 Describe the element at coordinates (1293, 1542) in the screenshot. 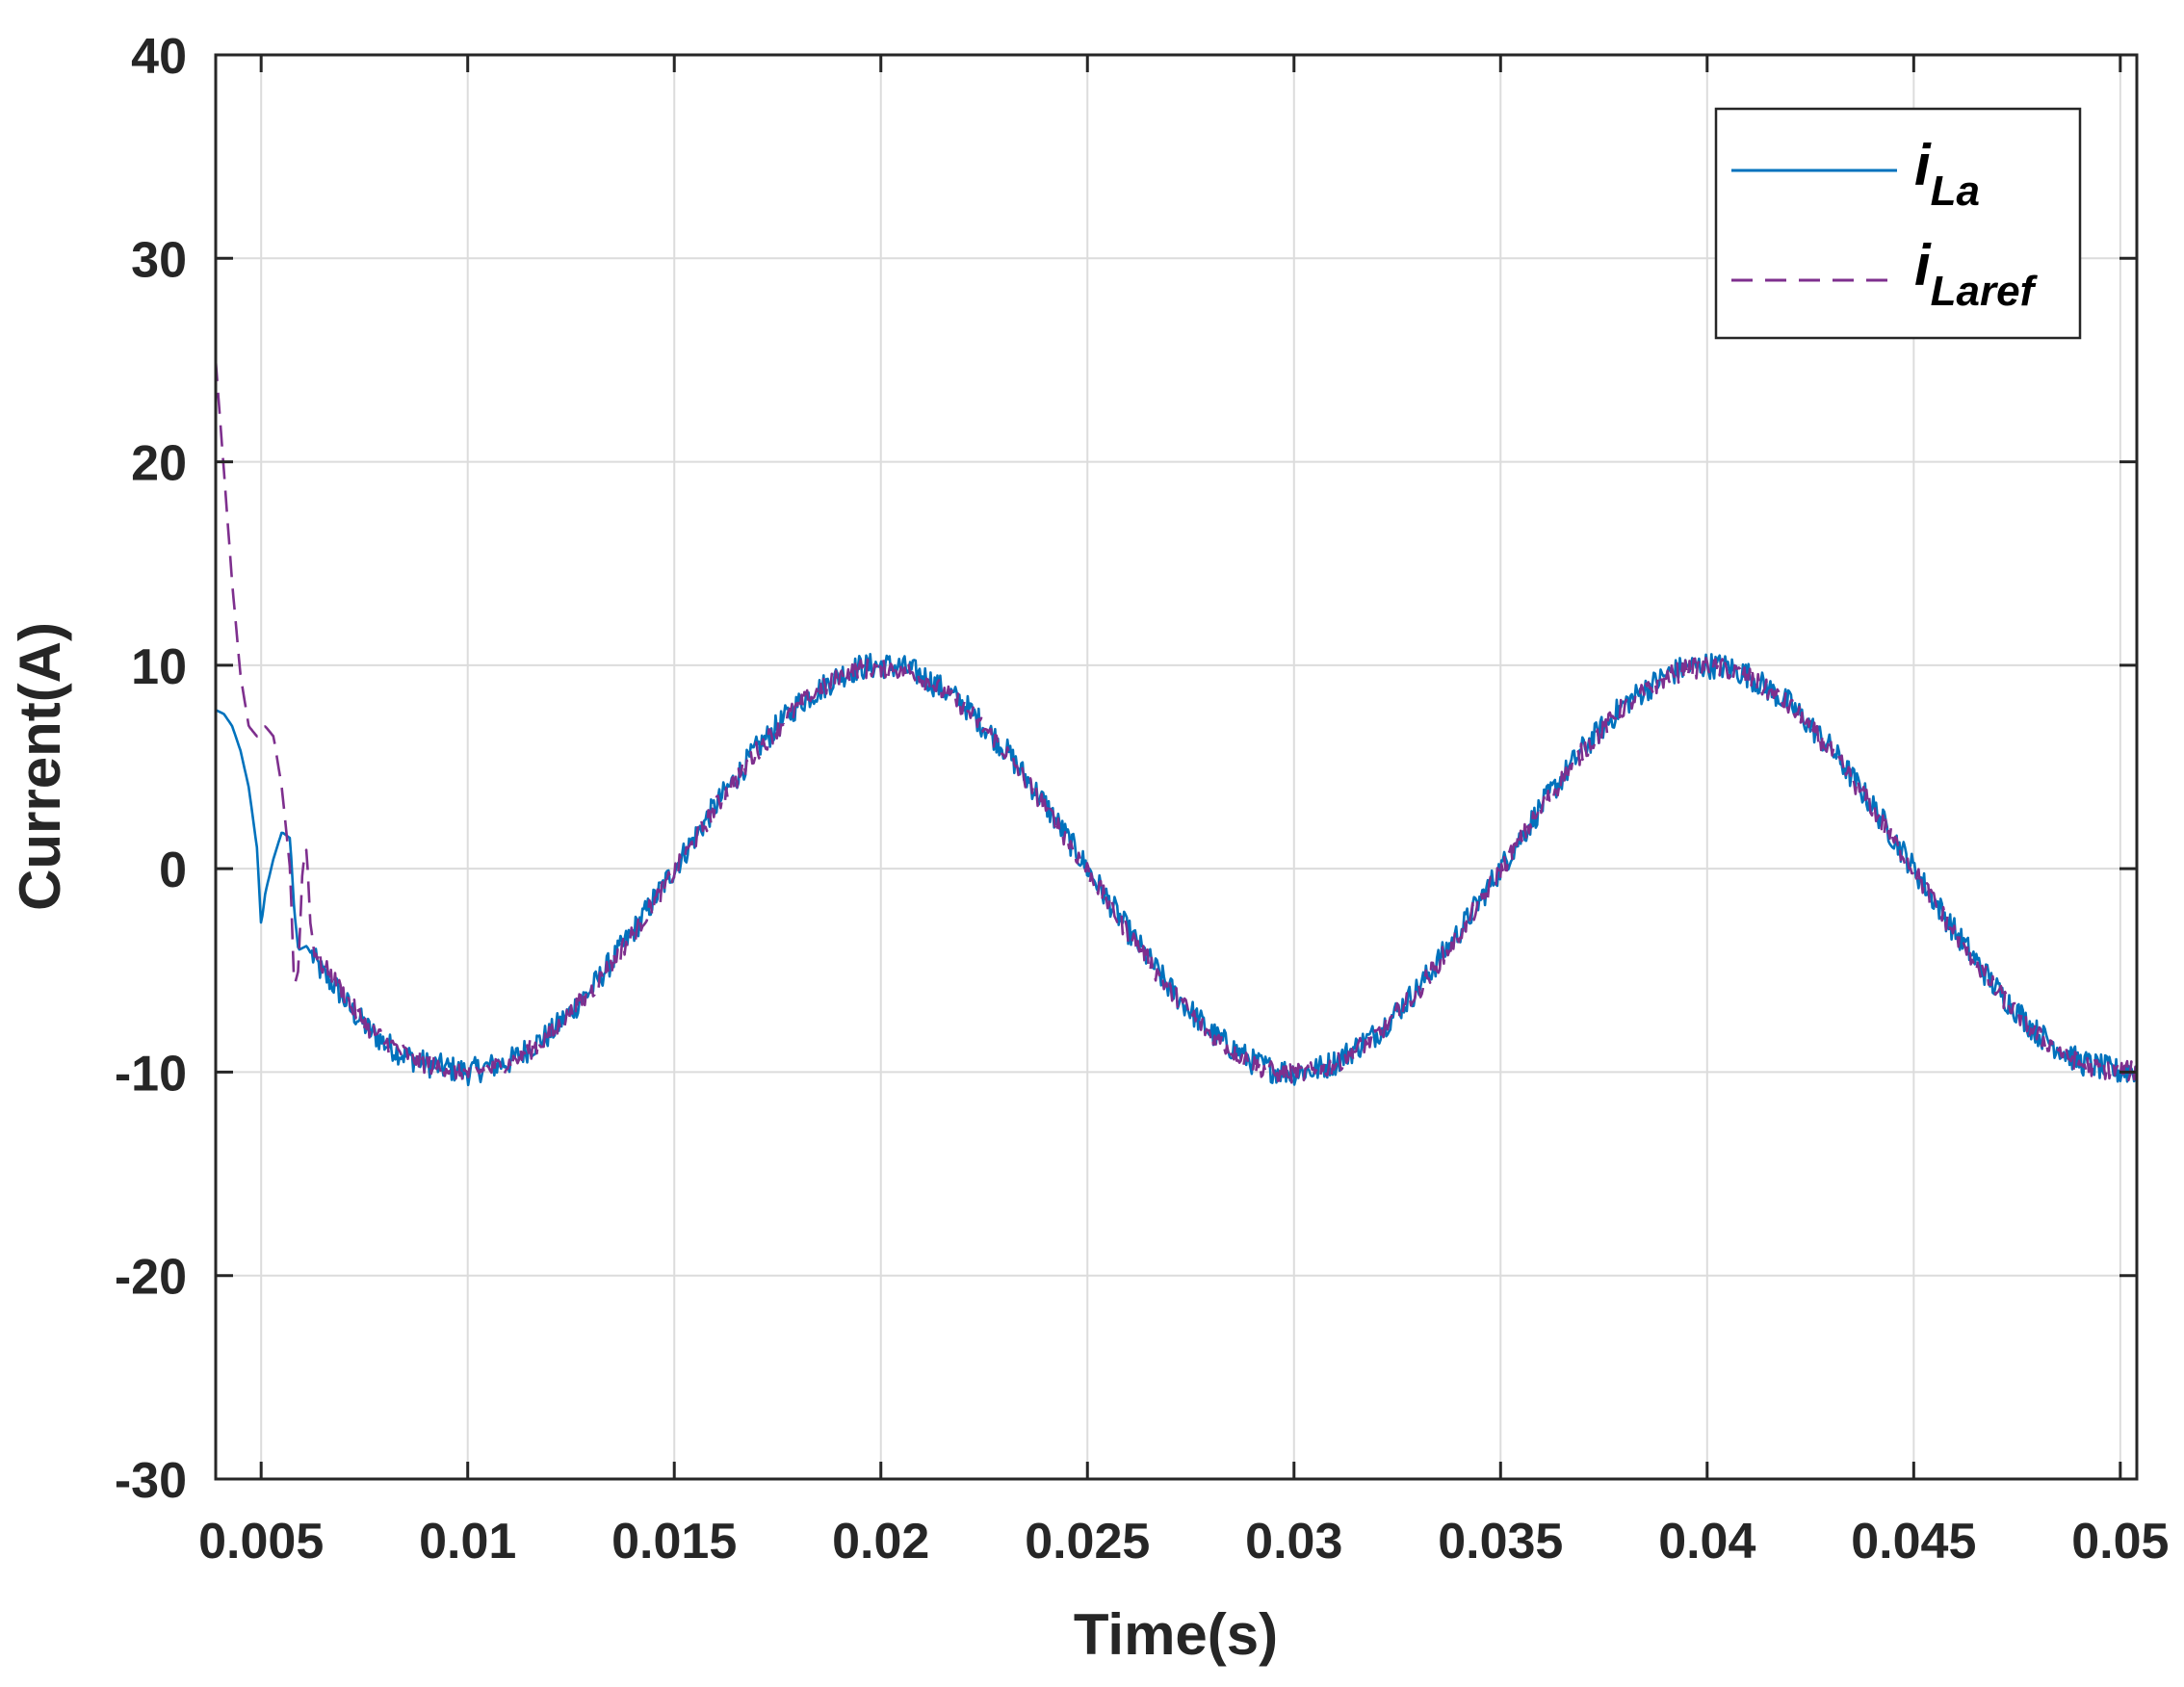

I see `x-tick-label: 0.03` at that location.